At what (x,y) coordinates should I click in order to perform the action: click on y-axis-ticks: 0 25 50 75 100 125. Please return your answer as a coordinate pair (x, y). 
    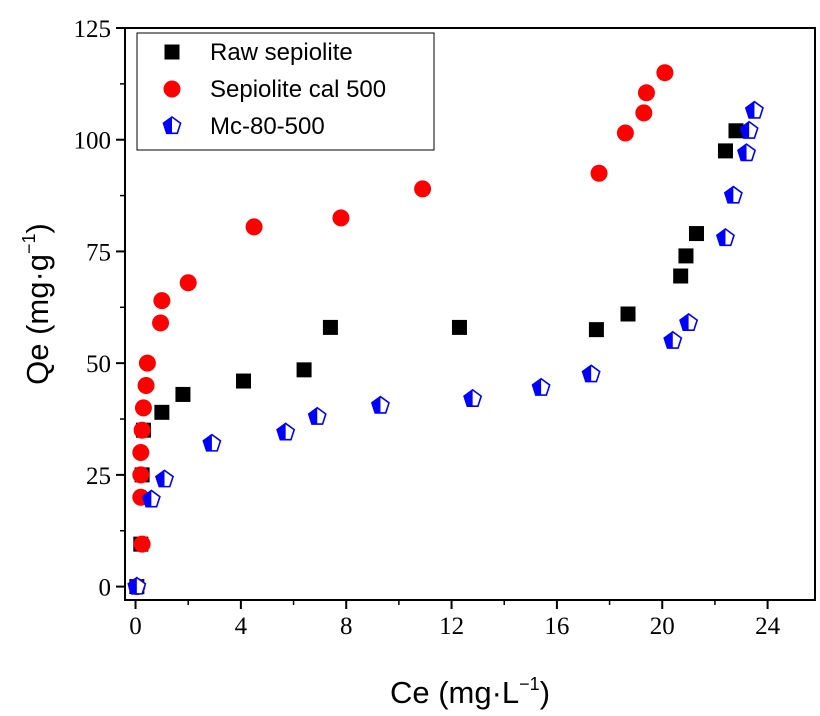
    Looking at the image, I should click on (99, 309).